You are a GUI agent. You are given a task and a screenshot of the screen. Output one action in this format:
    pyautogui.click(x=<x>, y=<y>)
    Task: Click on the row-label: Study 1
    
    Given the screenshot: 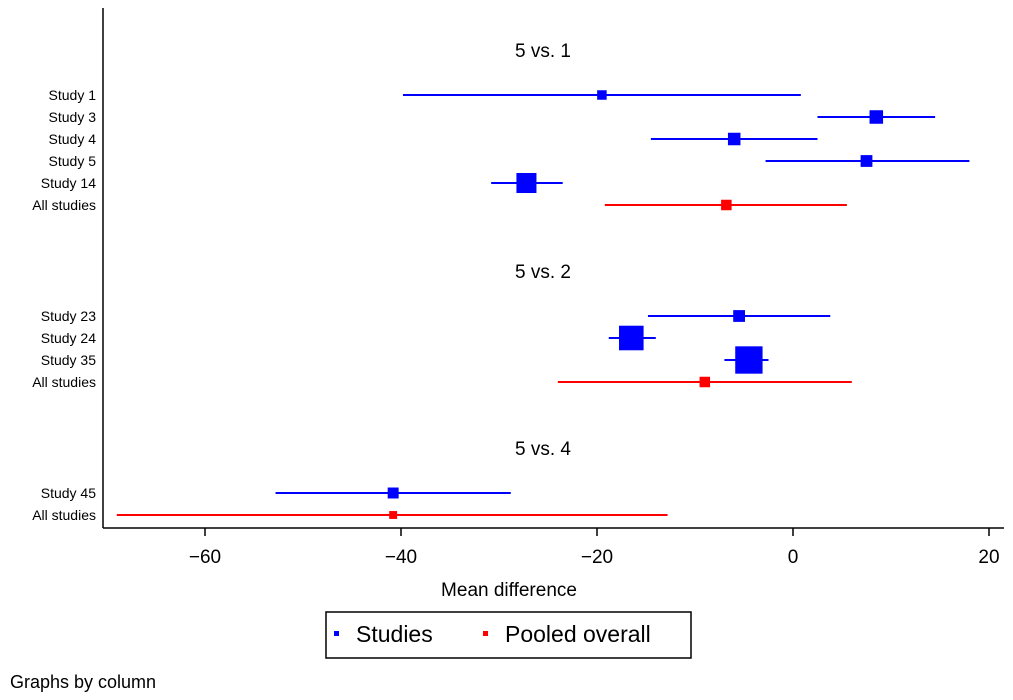 What is the action you would take?
    pyautogui.click(x=73, y=95)
    